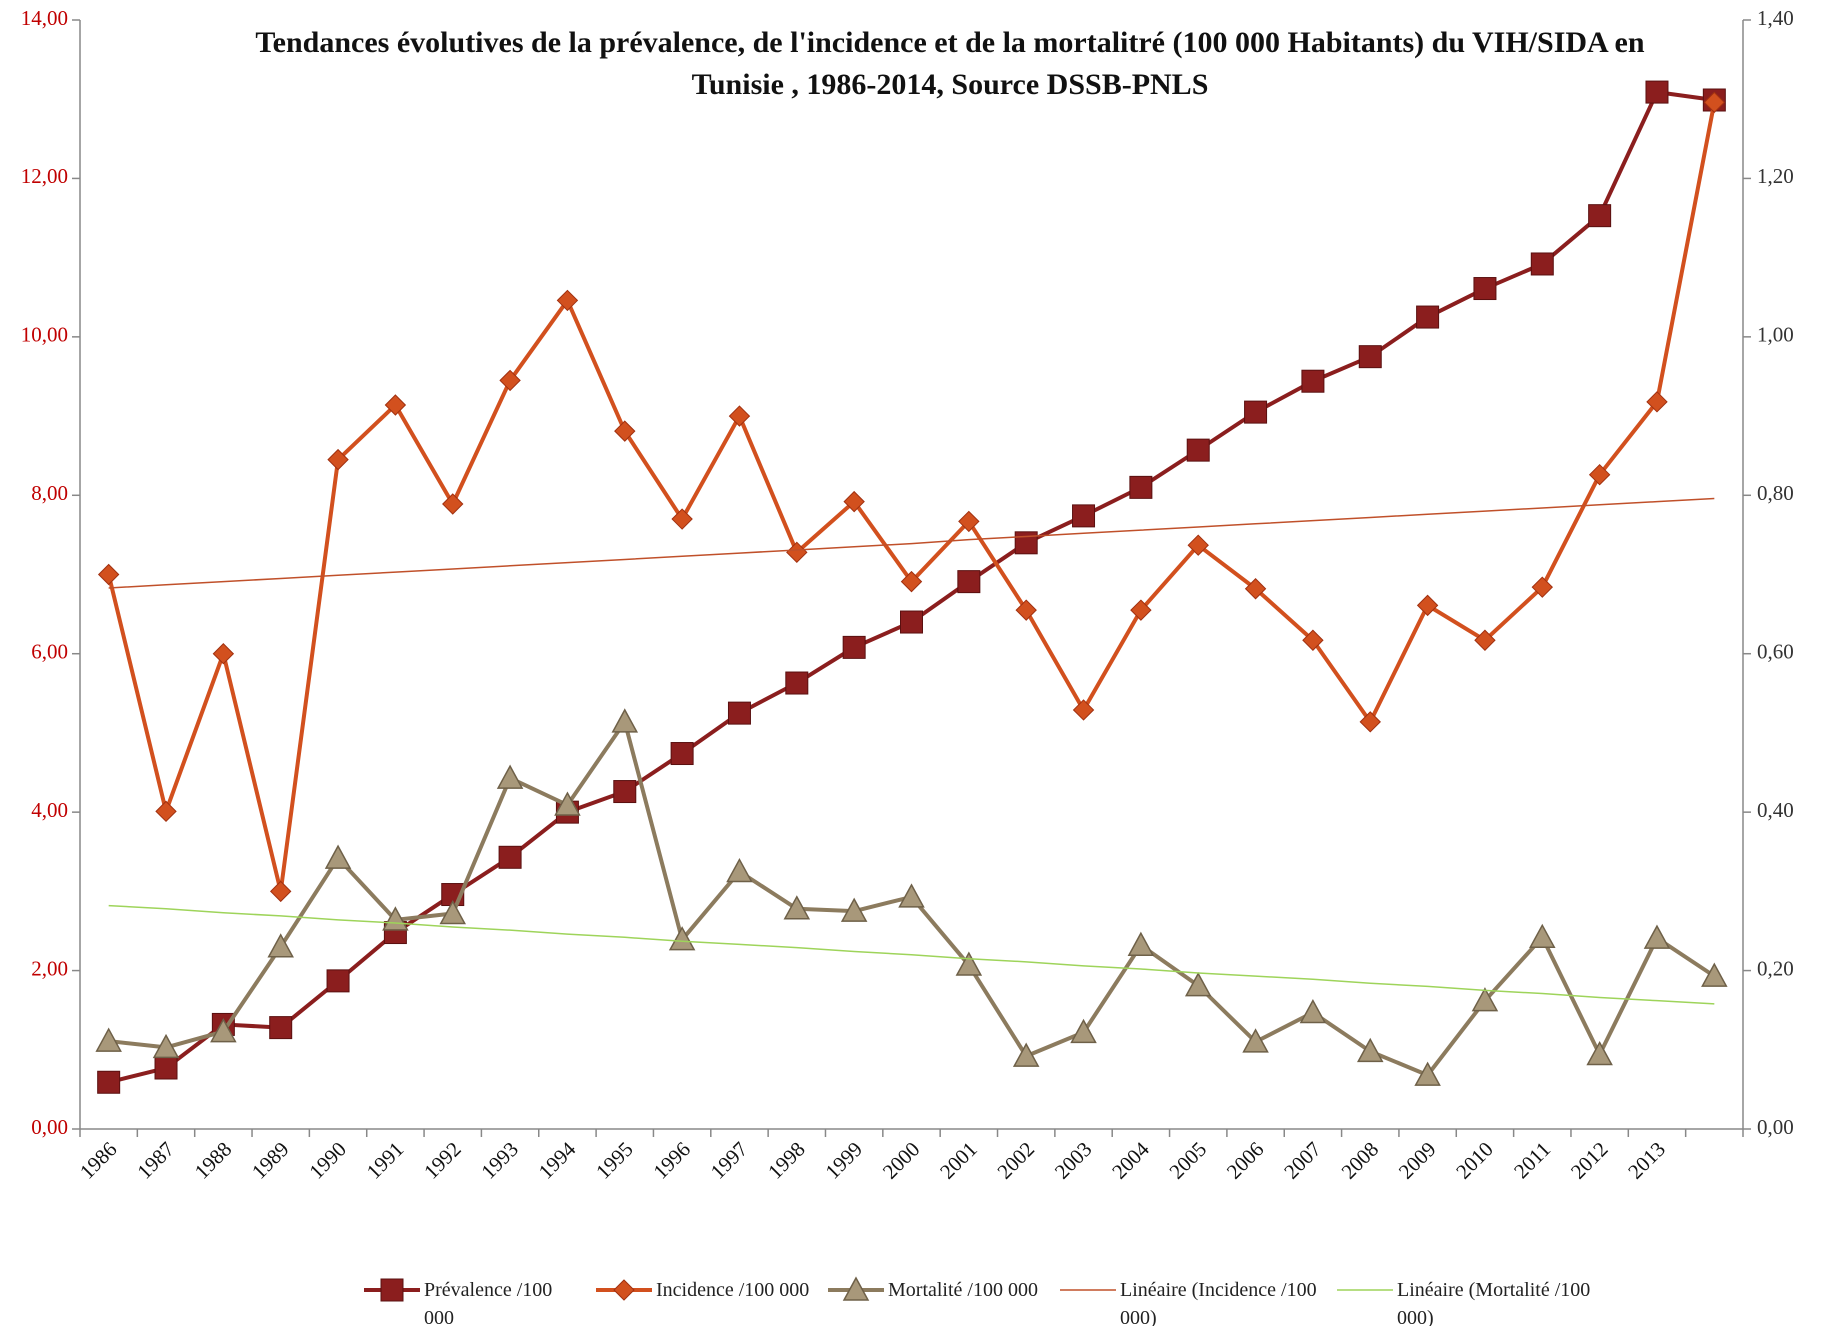 The height and width of the screenshot is (1326, 1825). Describe the element at coordinates (1775, 176) in the screenshot. I see `y2-tick-label: 1,20` at that location.